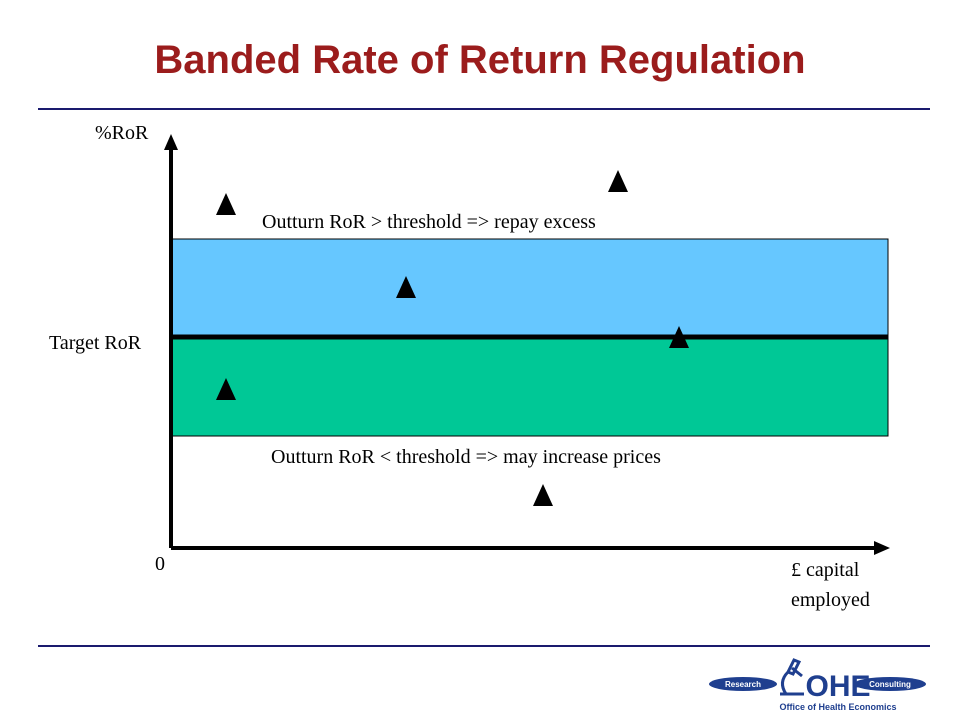  I want to click on lower-band, so click(529, 386).